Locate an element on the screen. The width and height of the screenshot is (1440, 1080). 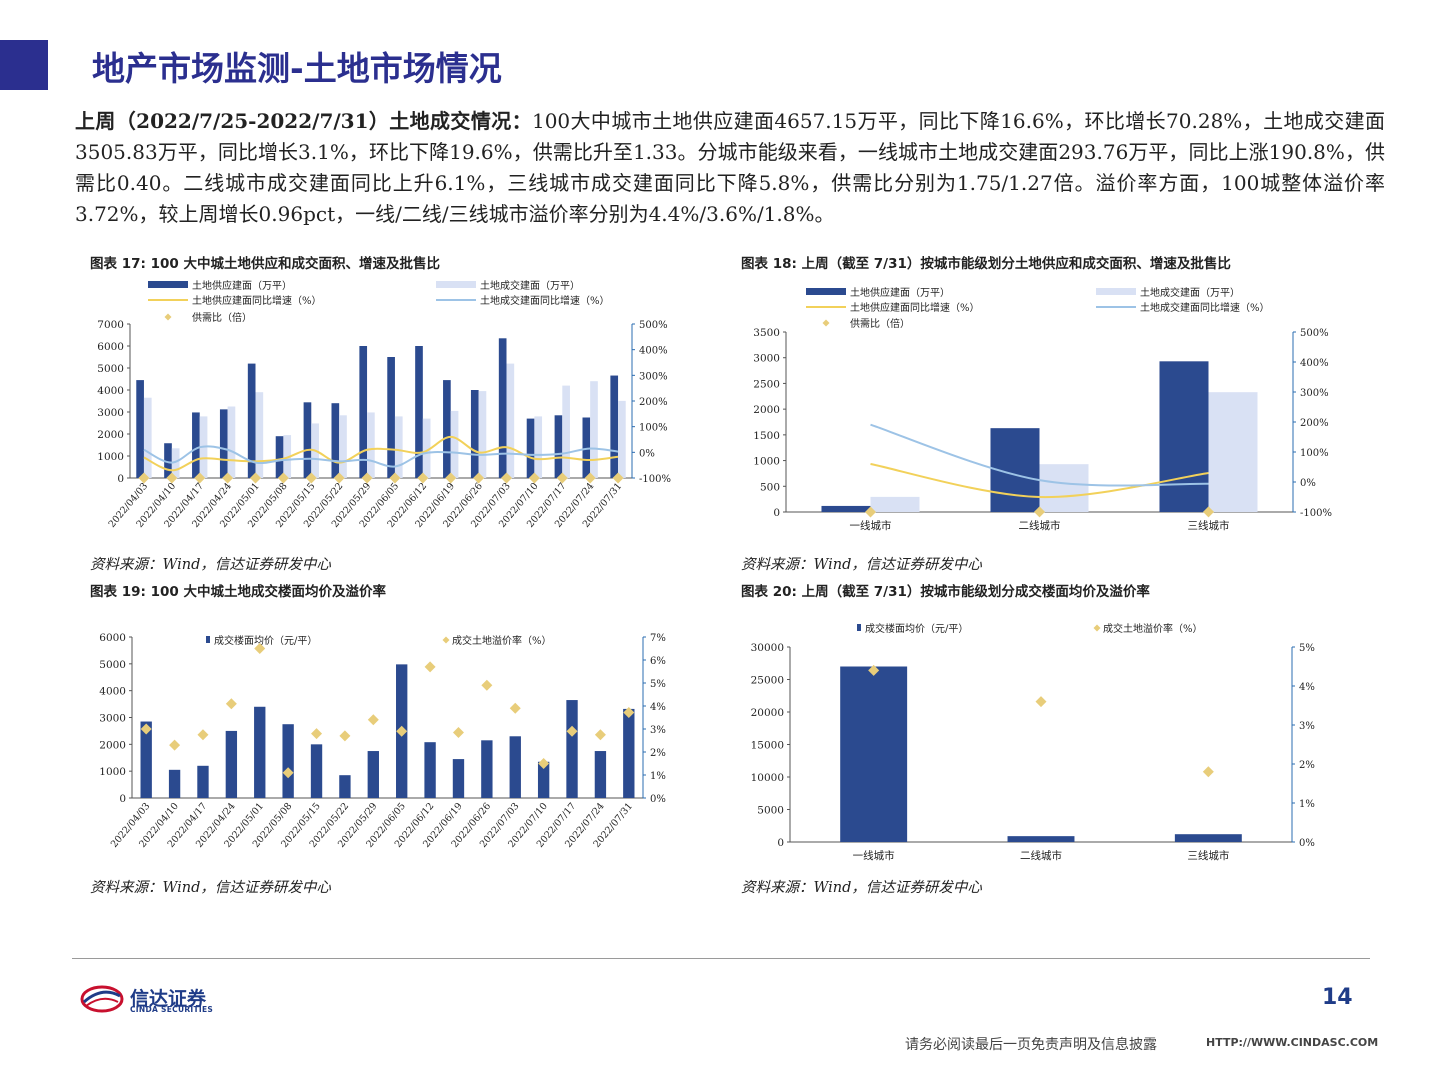
fig20-y2-tick-label: 5% is located at coordinates (1307, 648).